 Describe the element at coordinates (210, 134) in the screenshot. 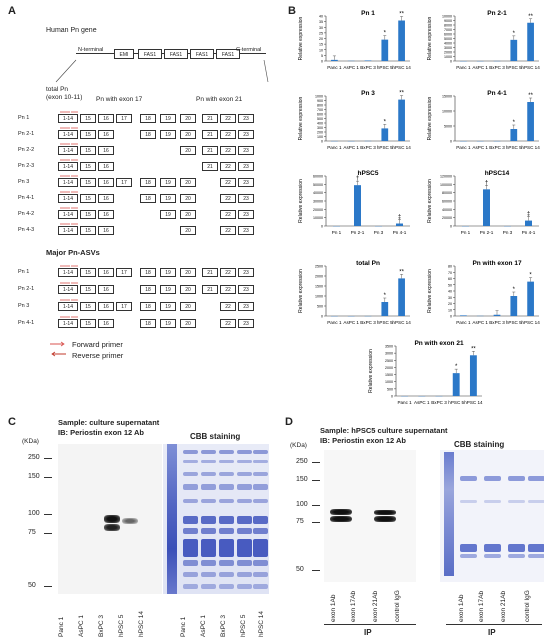

I see `variant-exon-box: 21` at that location.